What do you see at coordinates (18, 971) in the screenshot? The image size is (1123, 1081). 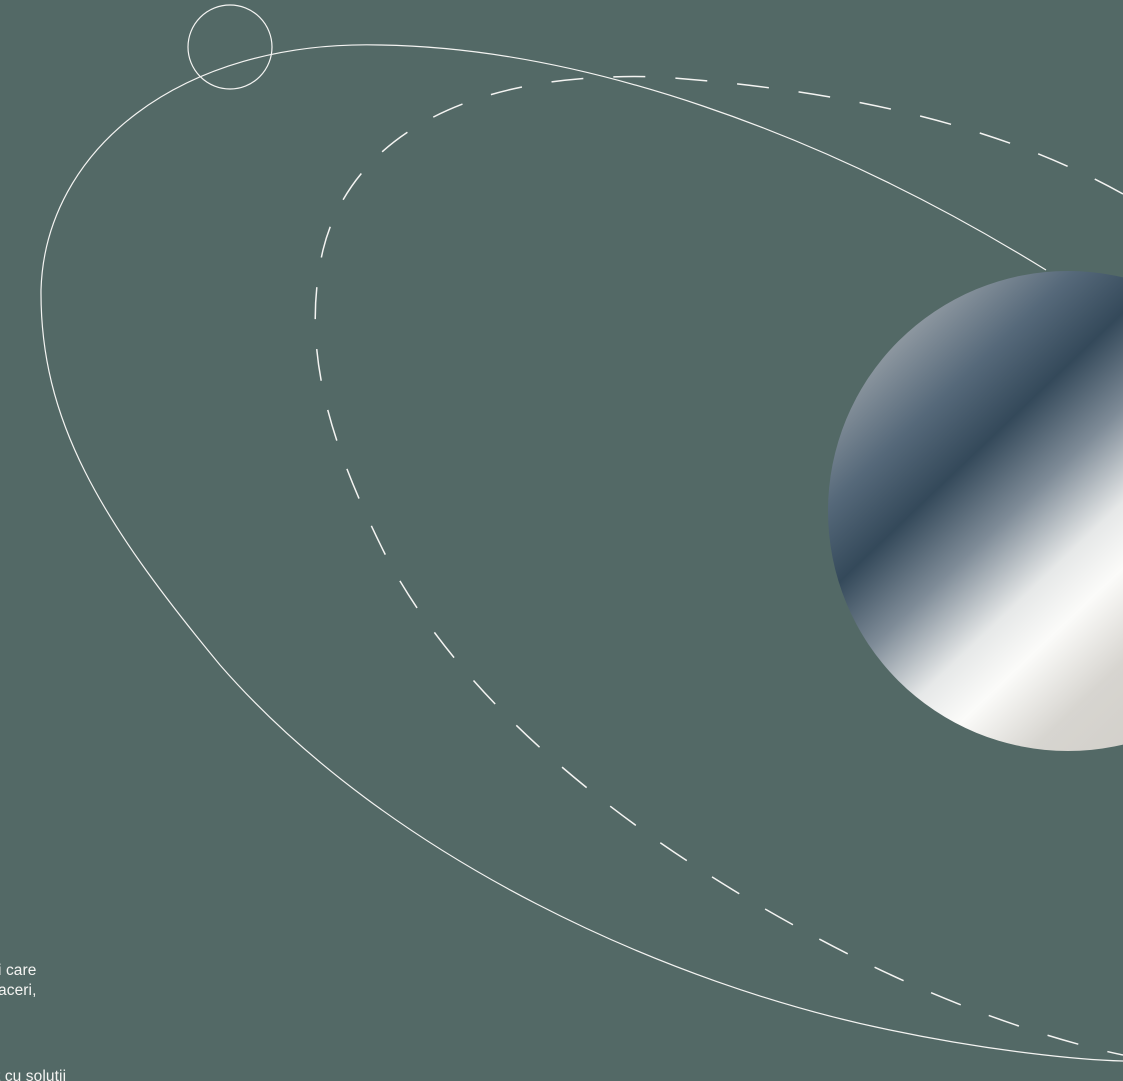 I see `text-line-1: i care` at bounding box center [18, 971].